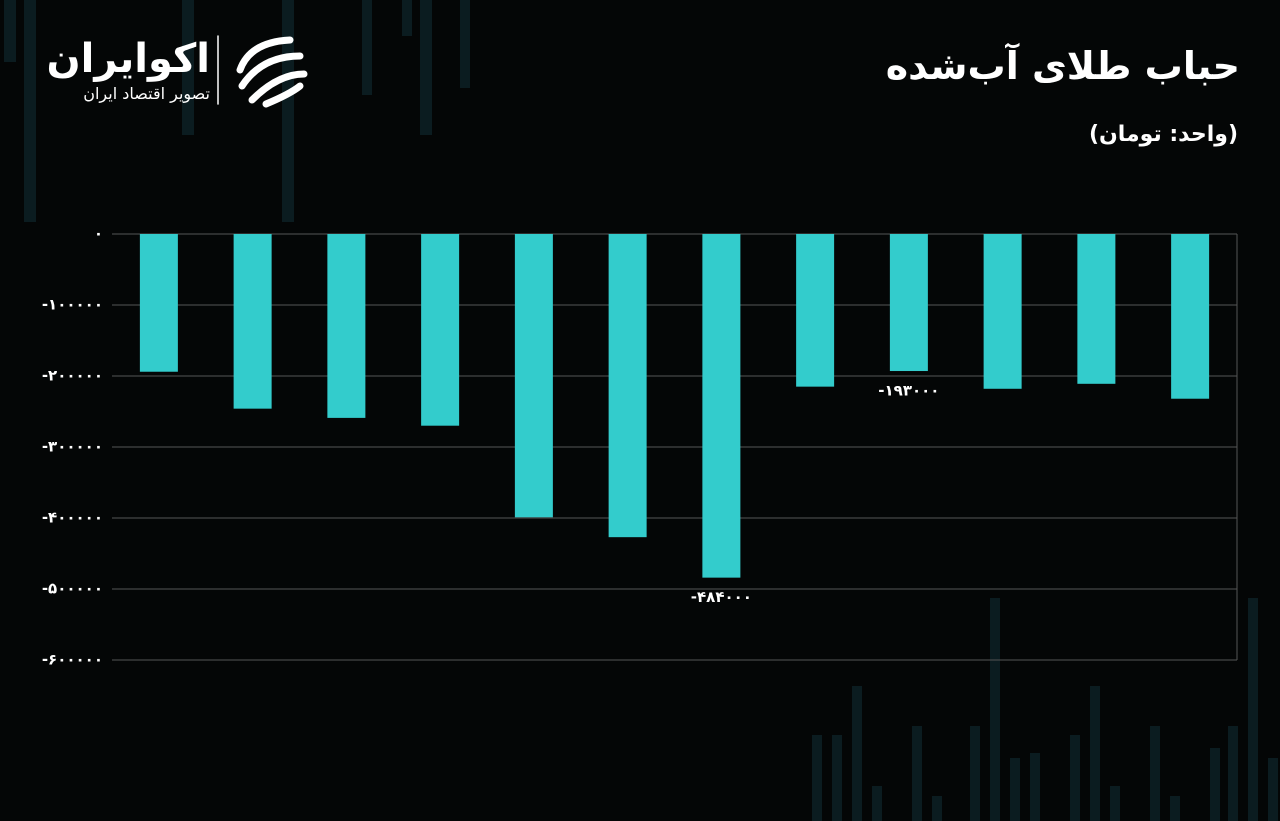 Image resolution: width=1280 pixels, height=821 pixels. I want to click on y-tick-label: -۶۰۰۰۰۰, so click(72, 660).